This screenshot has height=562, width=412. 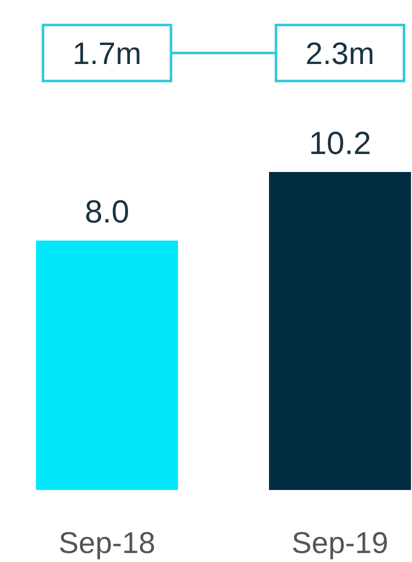 I want to click on x-tick-label: Sep-18, so click(x=107, y=543).